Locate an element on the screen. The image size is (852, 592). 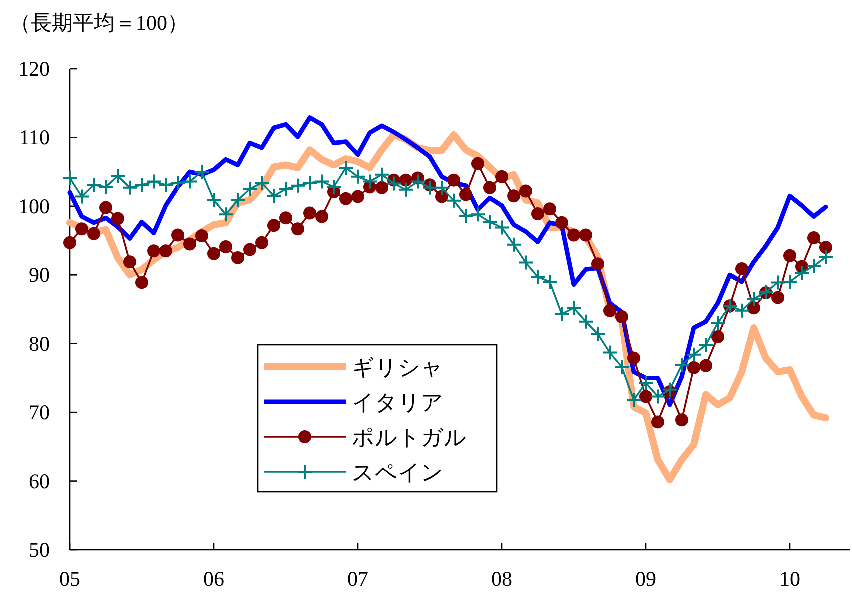
x-tick-label: 09 is located at coordinates (646, 579).